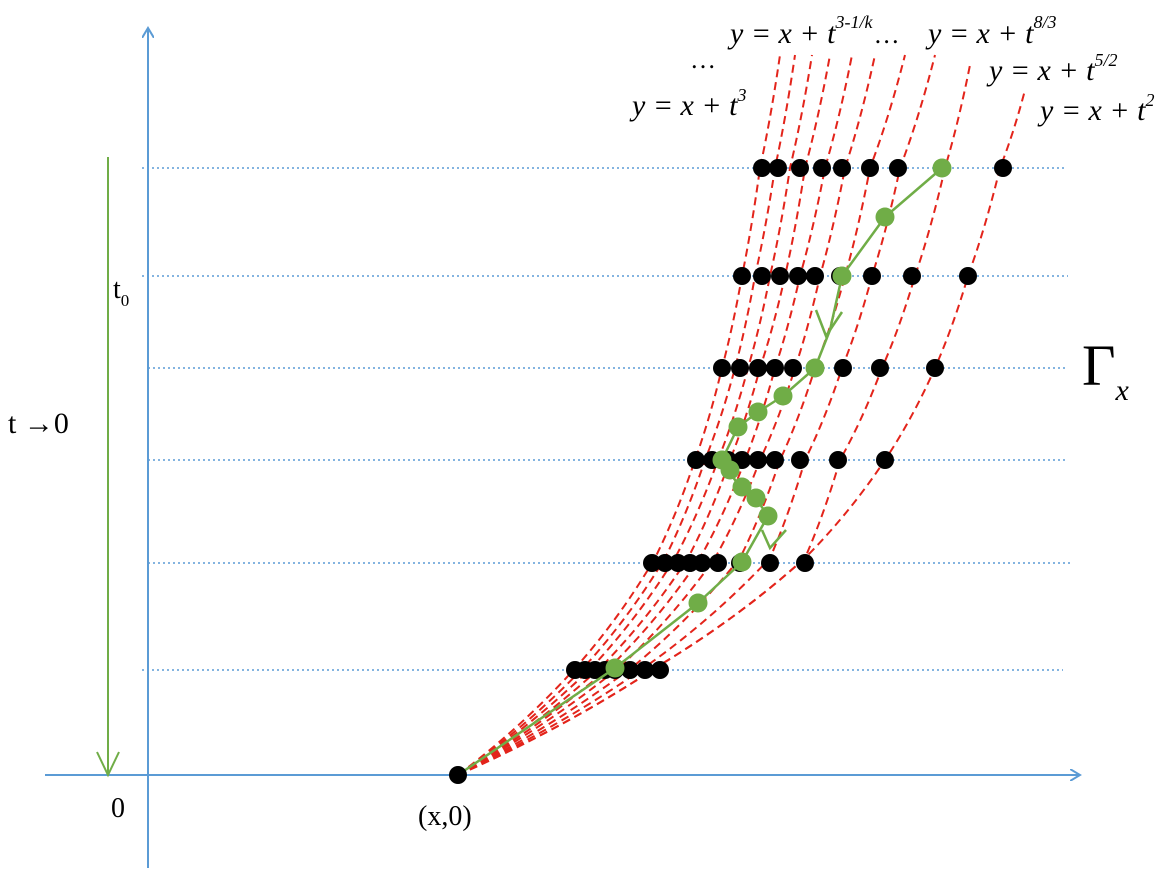 The image size is (1171, 875). I want to click on t0-label: t0, so click(121, 292).